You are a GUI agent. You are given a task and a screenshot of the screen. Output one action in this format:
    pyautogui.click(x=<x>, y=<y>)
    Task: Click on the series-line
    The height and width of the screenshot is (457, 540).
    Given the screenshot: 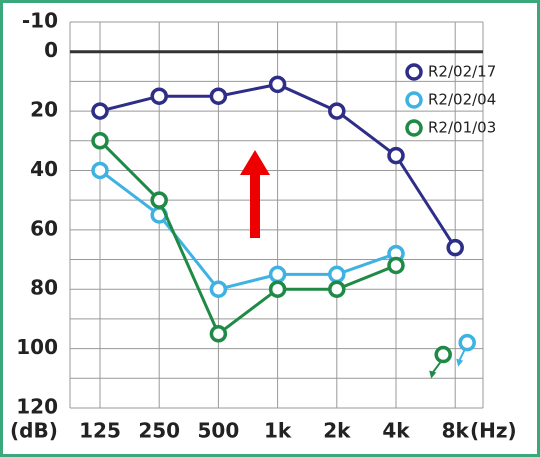 What is the action you would take?
    pyautogui.click(x=248, y=230)
    